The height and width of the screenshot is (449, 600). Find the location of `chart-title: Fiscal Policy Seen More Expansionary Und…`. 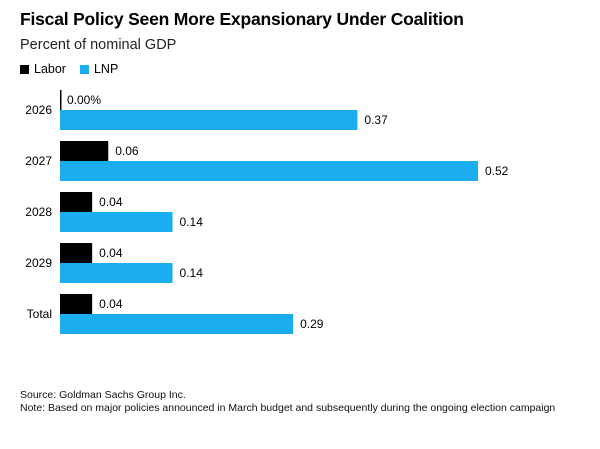

chart-title: Fiscal Policy Seen More Expansionary Und… is located at coordinates (242, 19).